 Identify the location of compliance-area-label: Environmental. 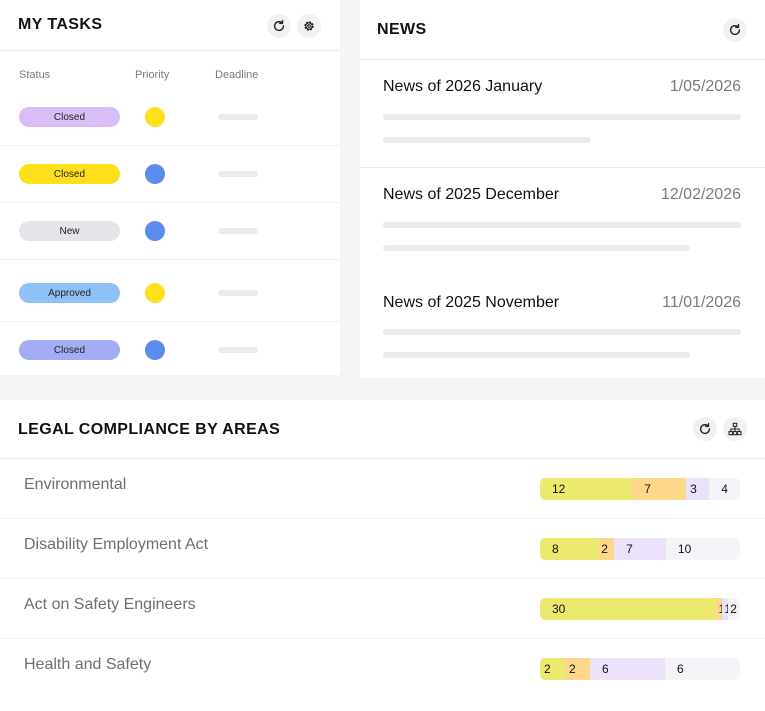
(75, 484).